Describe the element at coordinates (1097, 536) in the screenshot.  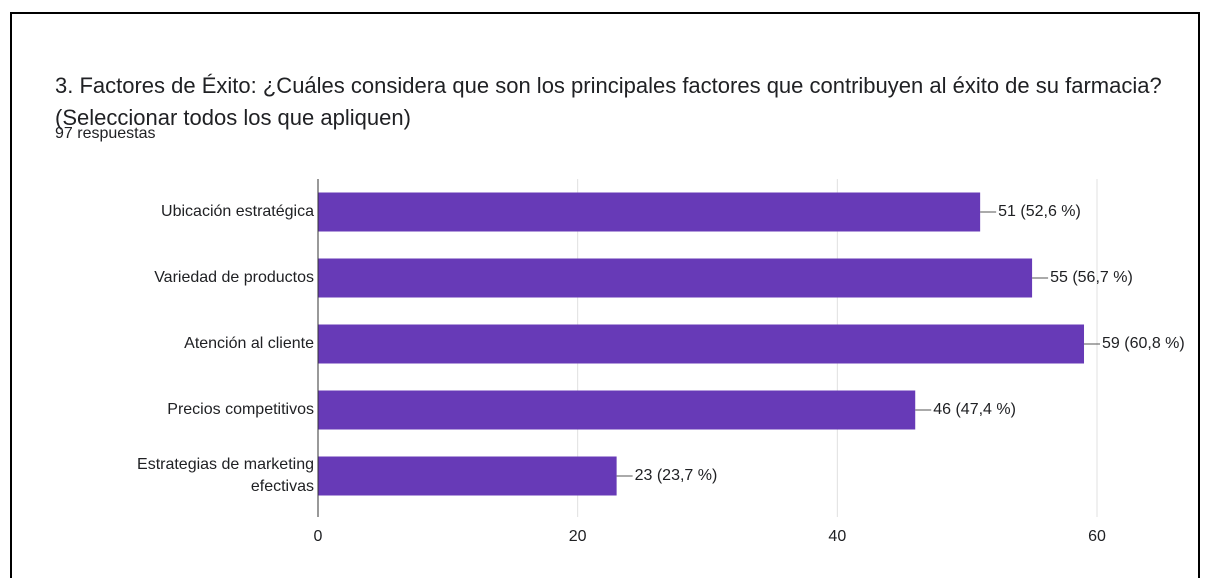
I see `x-tick-label: 60` at that location.